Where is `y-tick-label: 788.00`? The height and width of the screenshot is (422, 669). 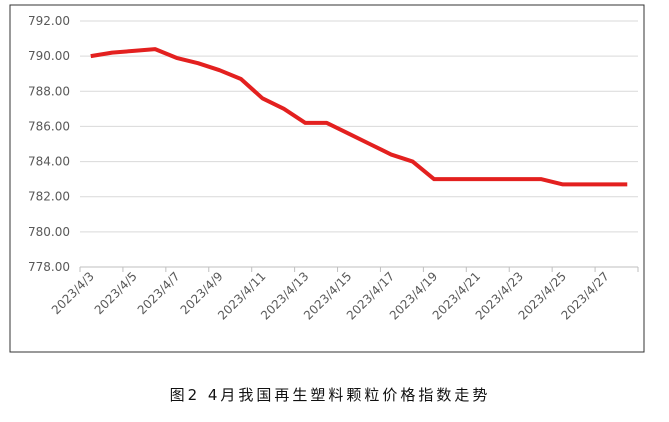
y-tick-label: 788.00 is located at coordinates (49, 91).